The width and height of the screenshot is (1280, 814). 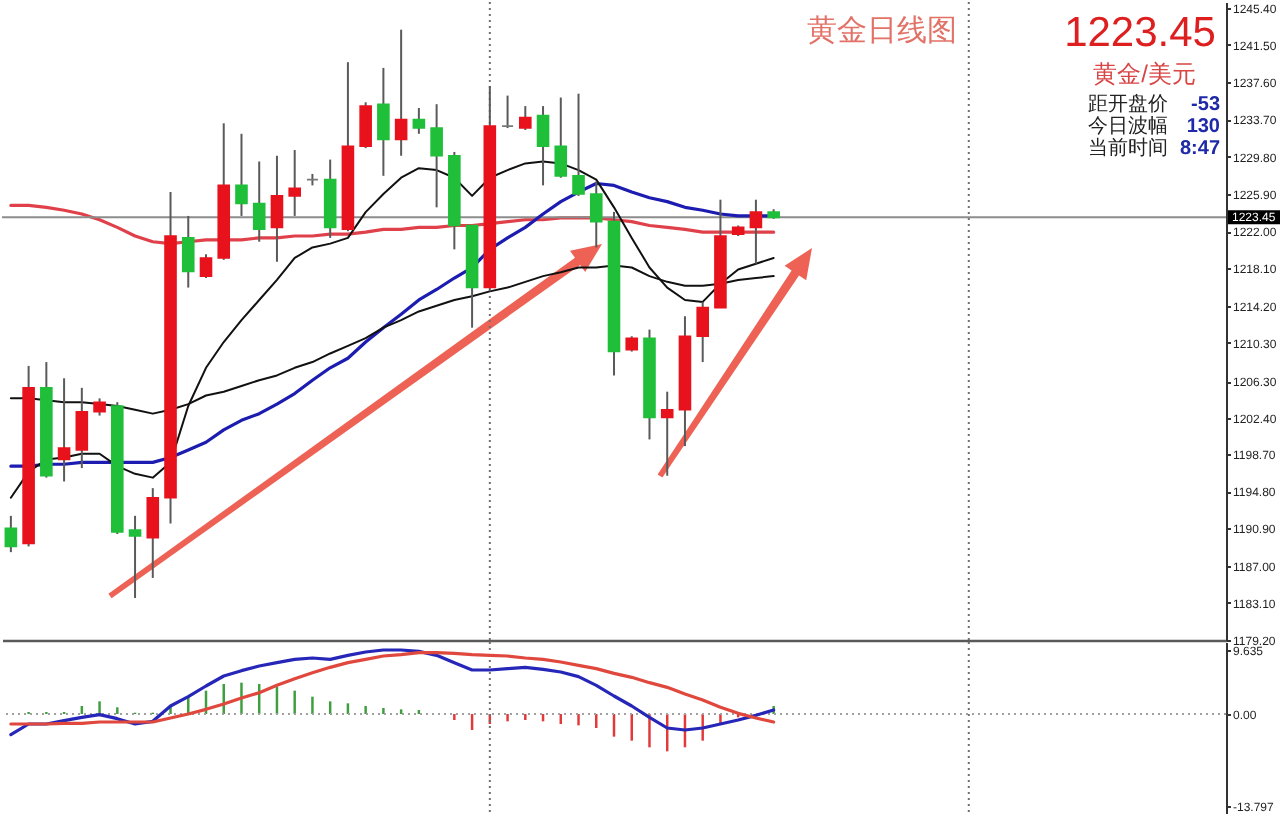 I want to click on annotation: 黄金/美元, so click(x=1144, y=74).